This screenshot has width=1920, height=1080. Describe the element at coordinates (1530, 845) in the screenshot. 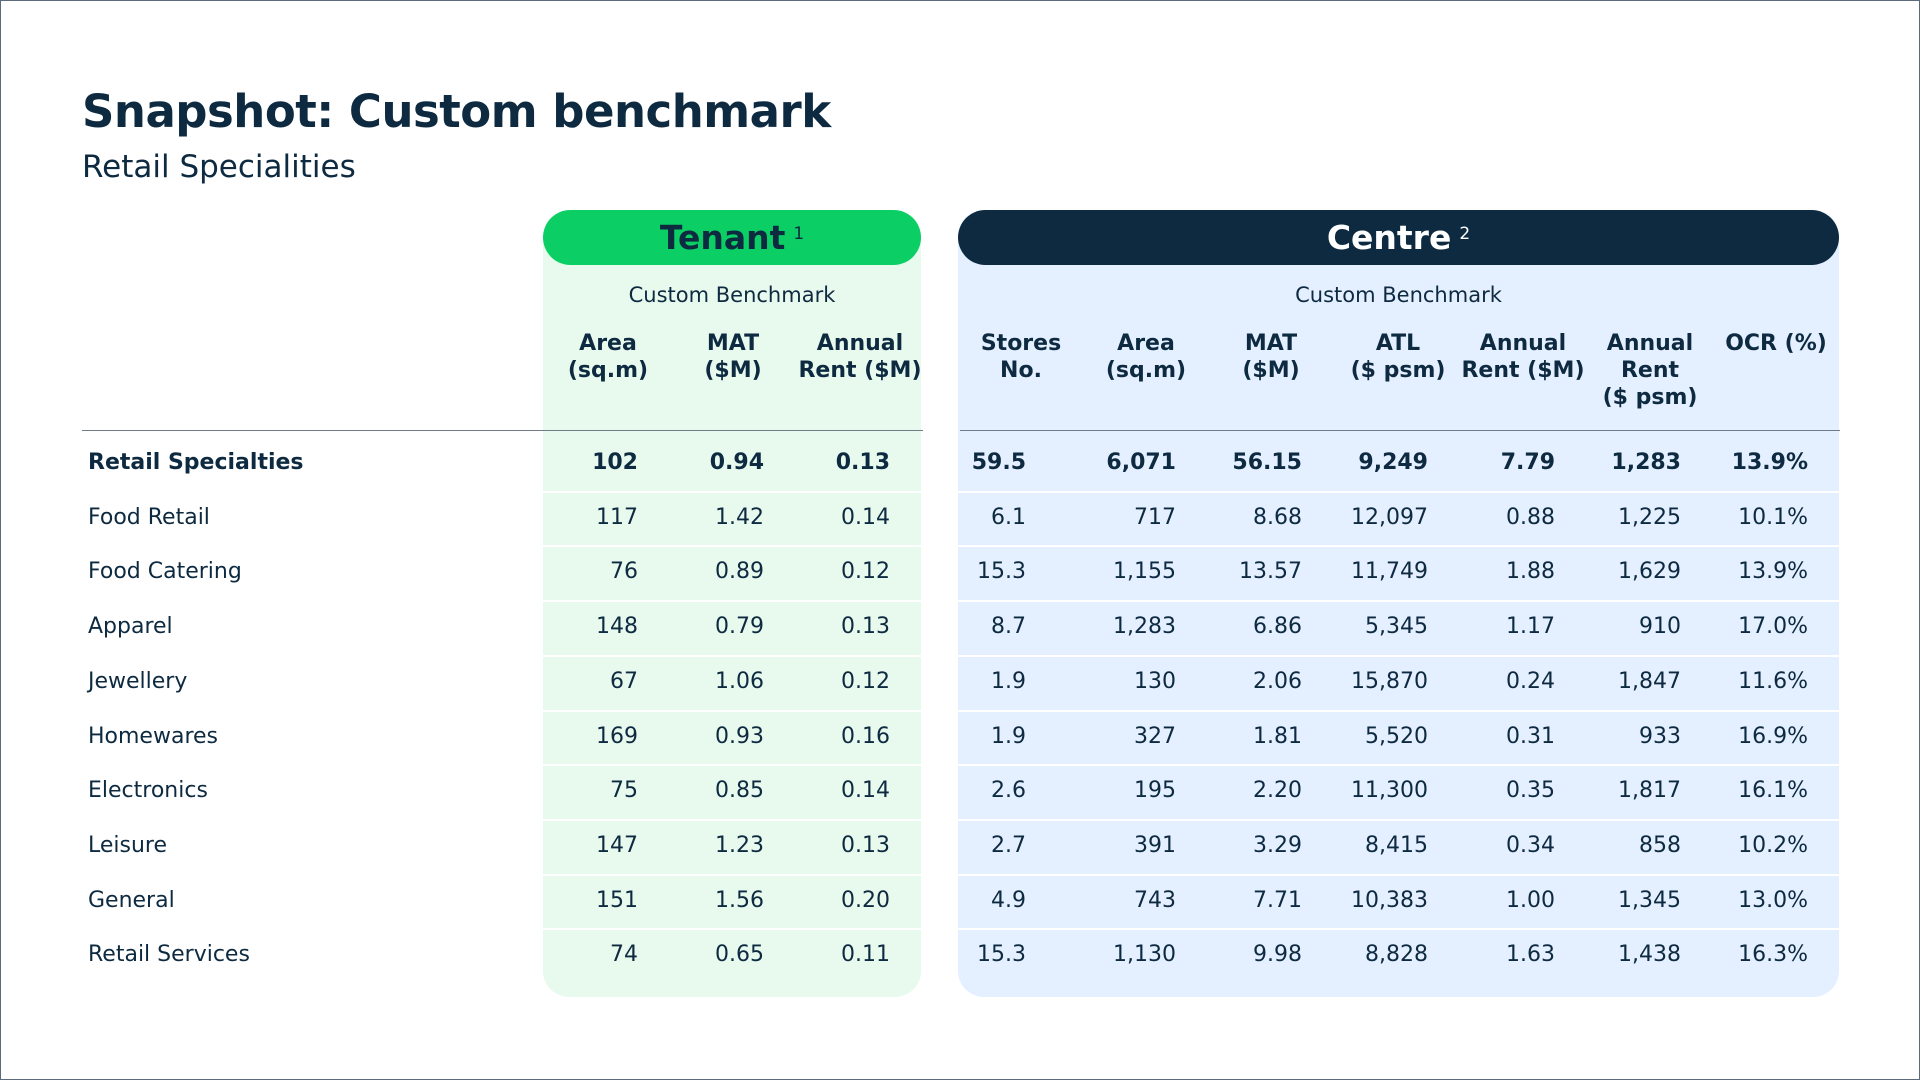

I see `centre-cell: 0.34` at that location.